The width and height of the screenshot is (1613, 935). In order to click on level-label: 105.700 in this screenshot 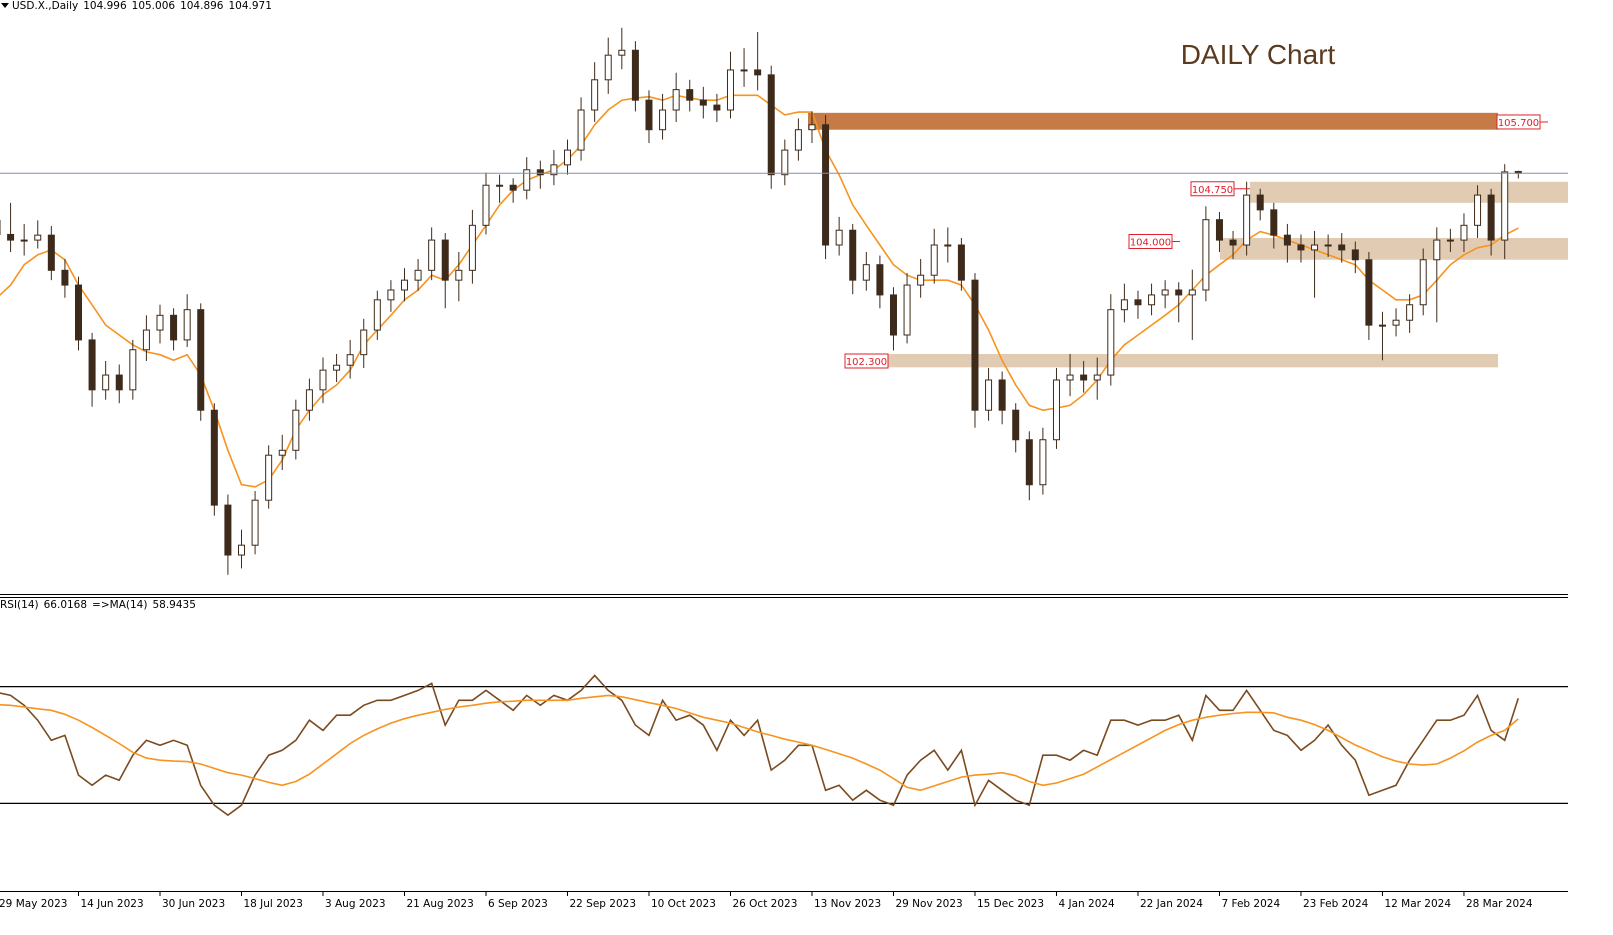, I will do `click(1518, 123)`.